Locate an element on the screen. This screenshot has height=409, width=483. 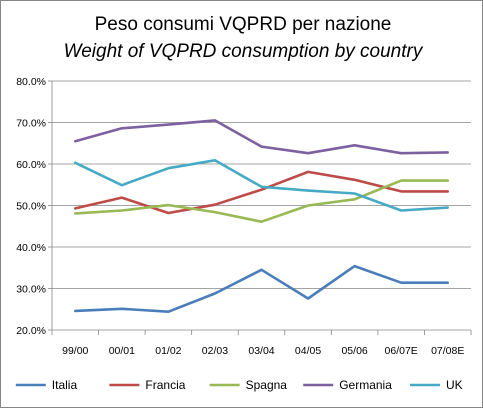
y-tick-label: 20.0% is located at coordinates (31, 331).